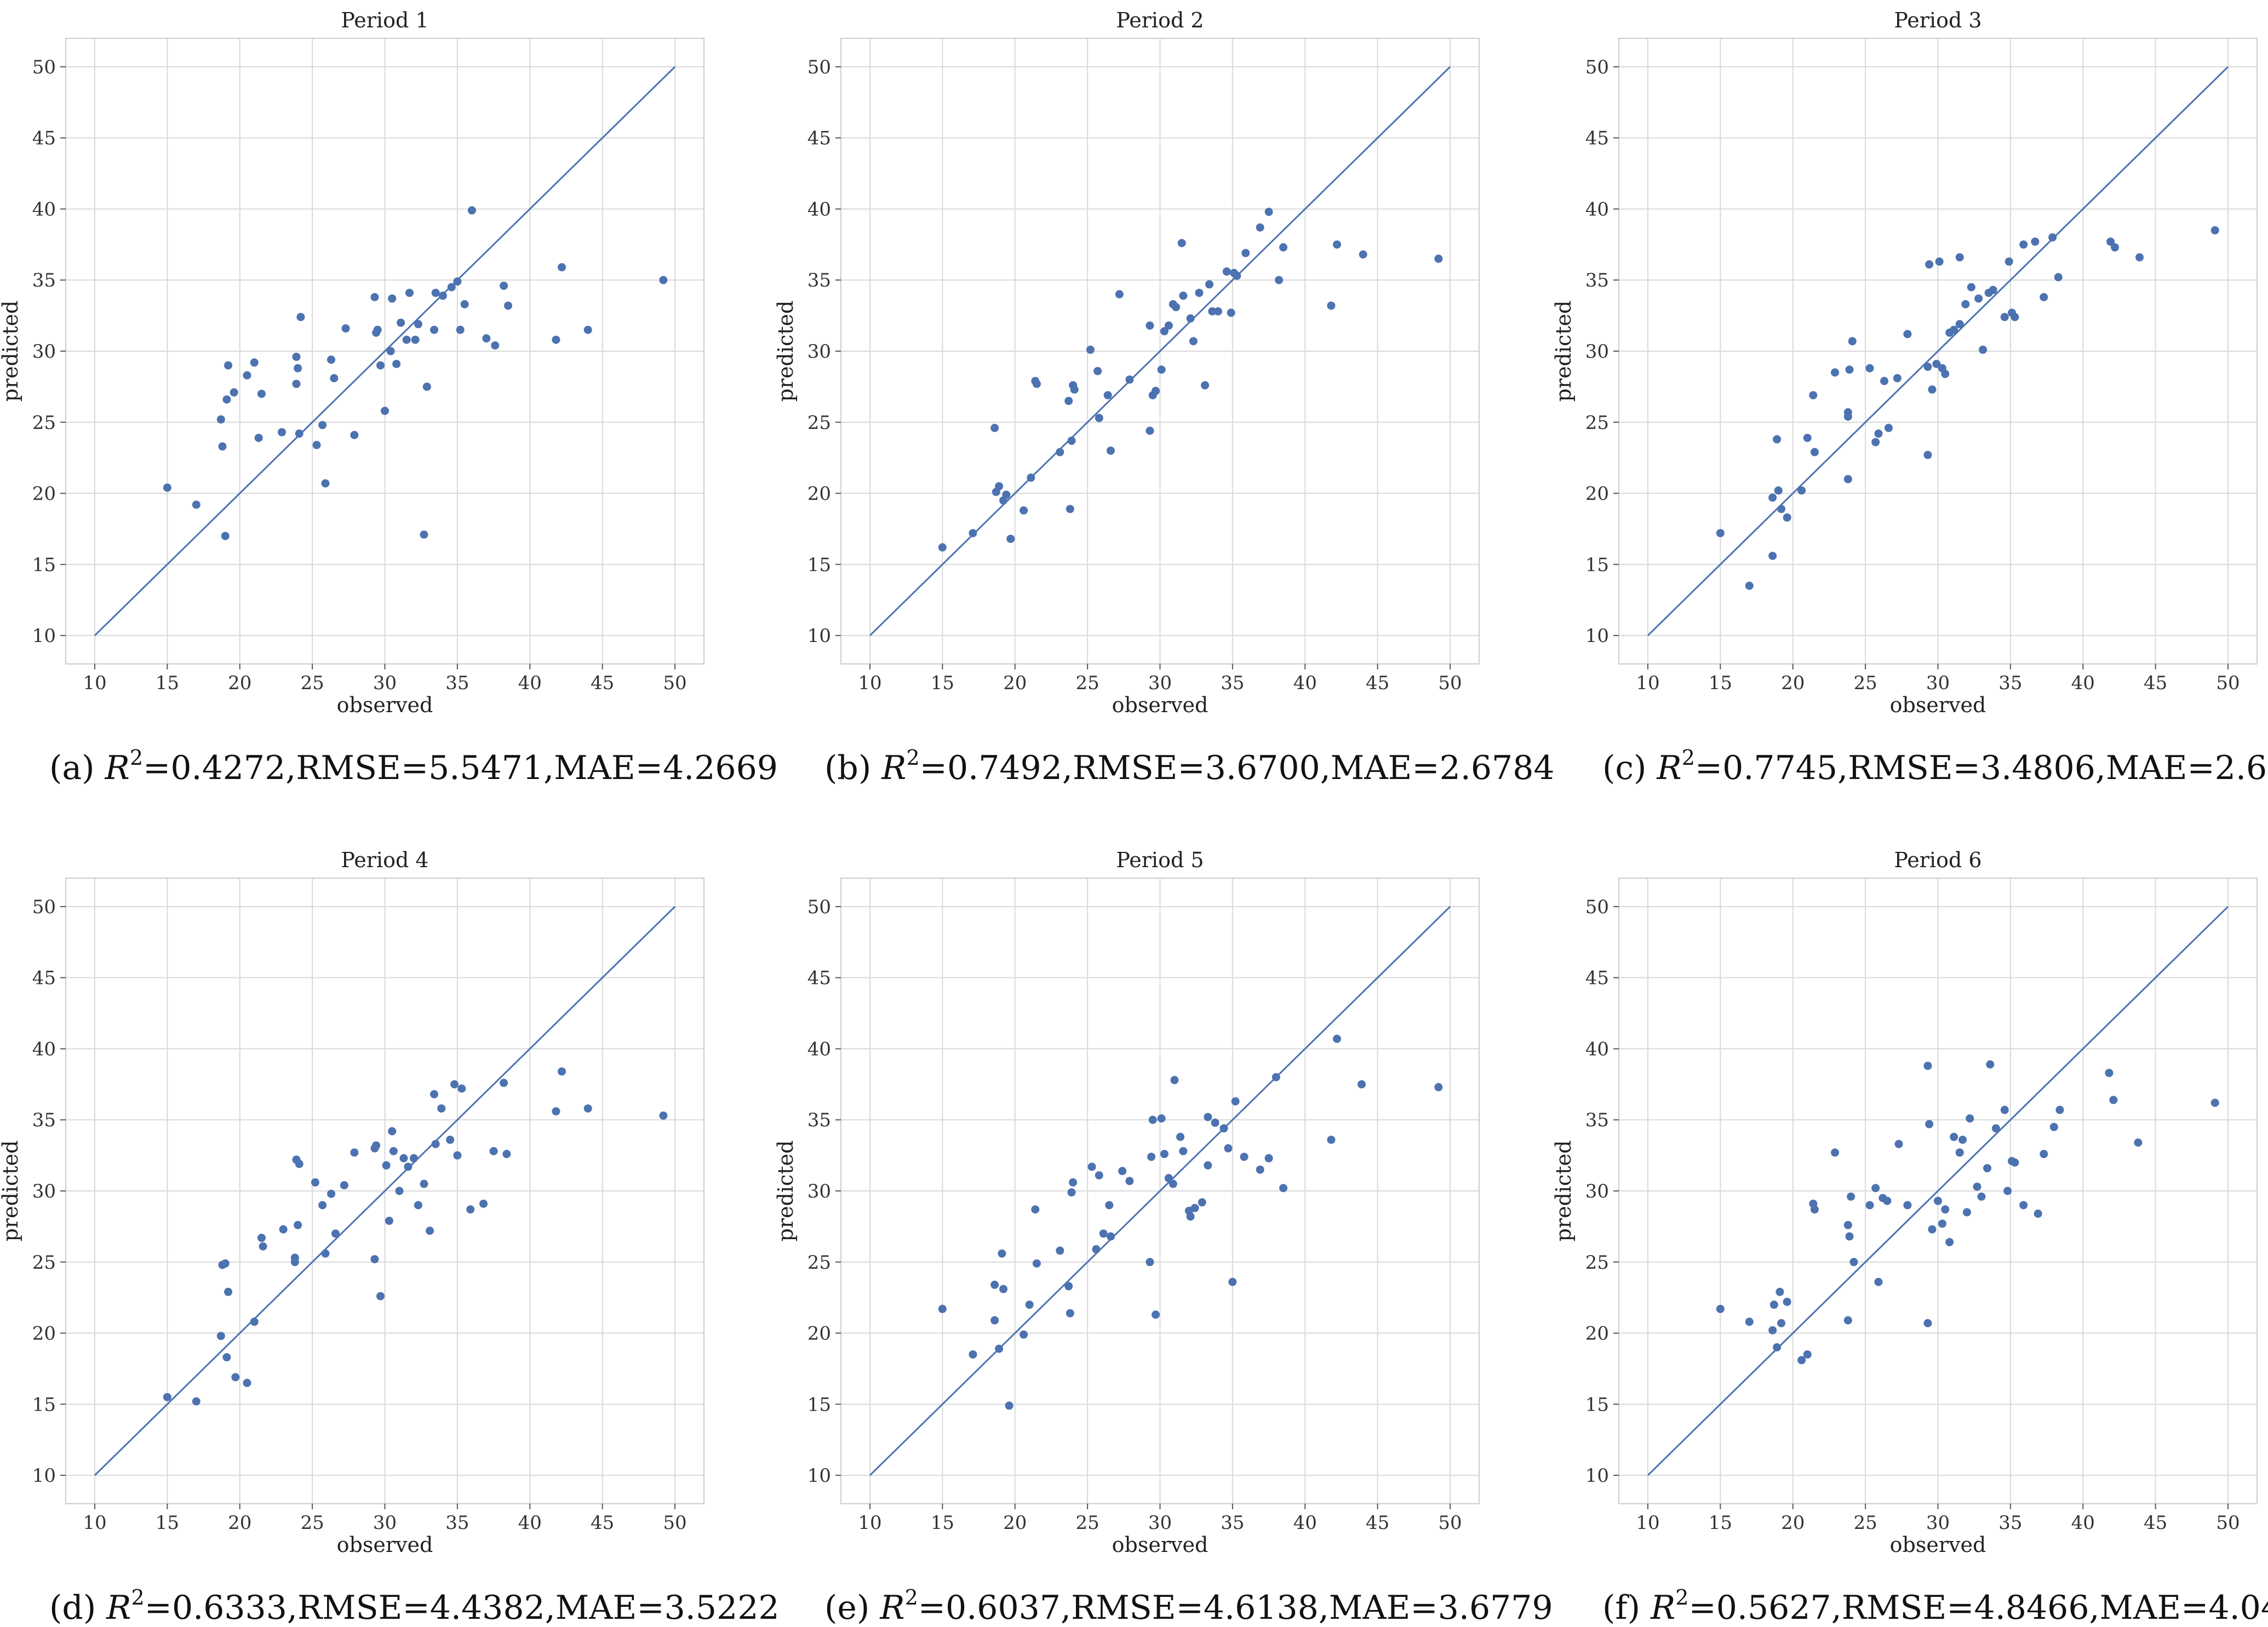 This screenshot has height=1627, width=2268. Describe the element at coordinates (1597, 1263) in the screenshot. I see `y-tick-label: 25` at that location.